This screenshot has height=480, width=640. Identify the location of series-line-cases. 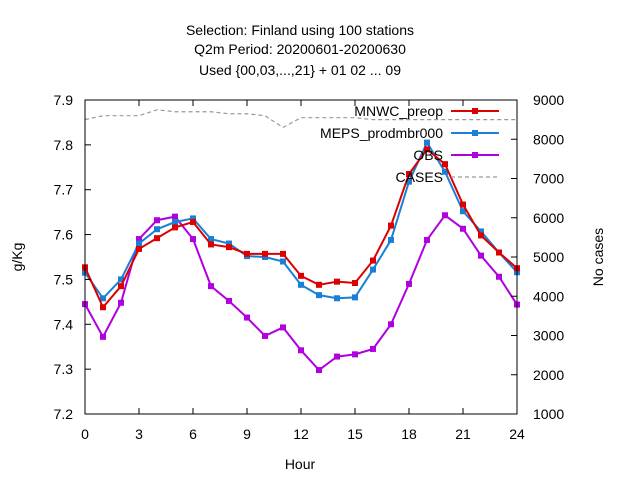
(300, 119).